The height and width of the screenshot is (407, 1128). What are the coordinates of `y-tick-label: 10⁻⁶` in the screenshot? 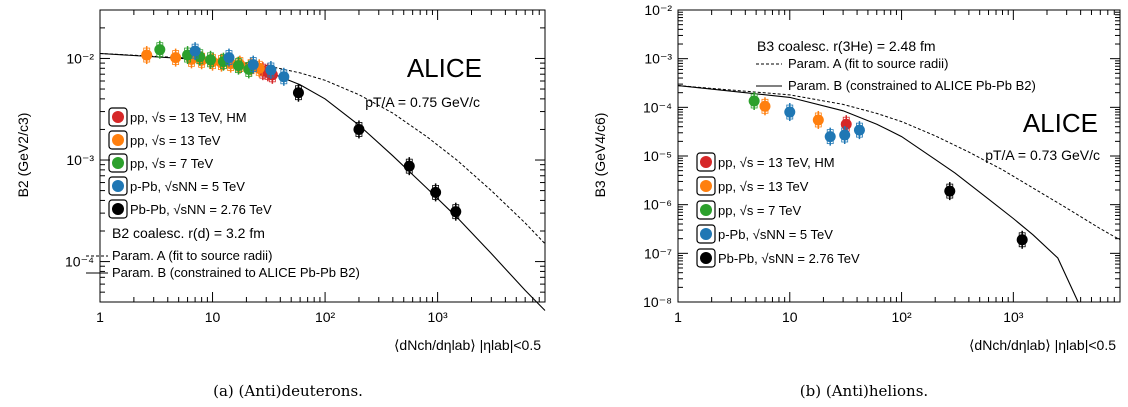 It's located at (657, 205).